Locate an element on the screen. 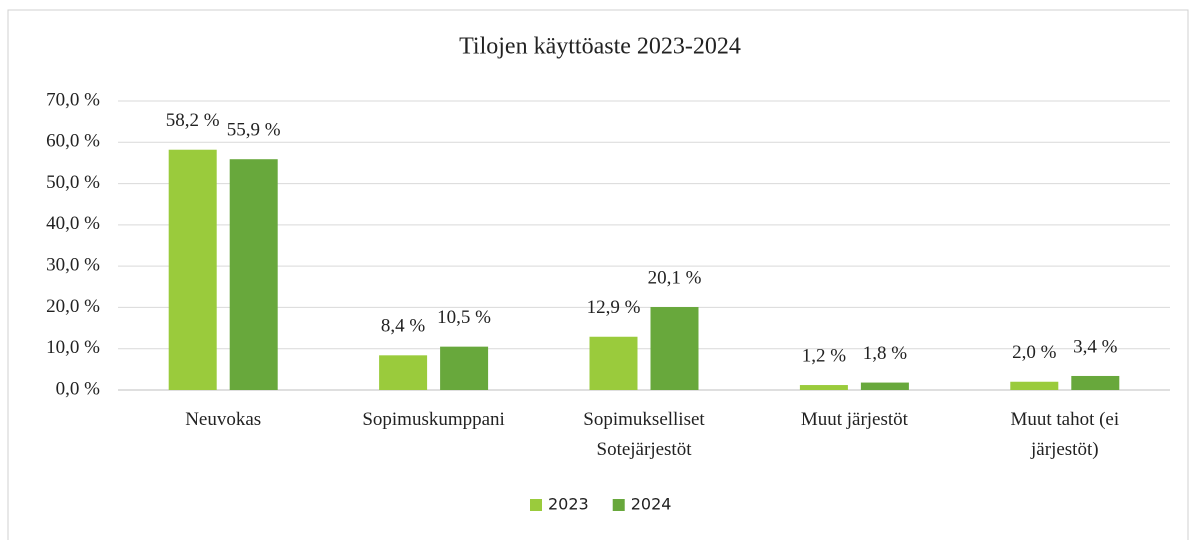  data-label: 1,2 % is located at coordinates (824, 355).